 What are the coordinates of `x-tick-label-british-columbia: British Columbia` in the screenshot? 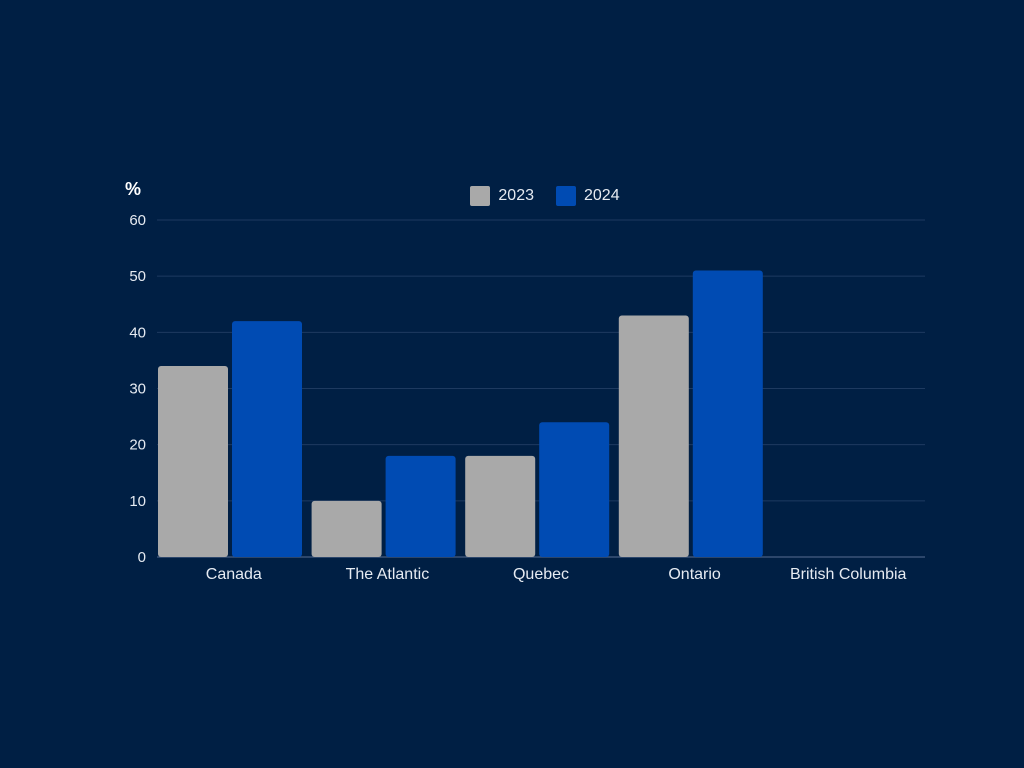 It's located at (848, 574).